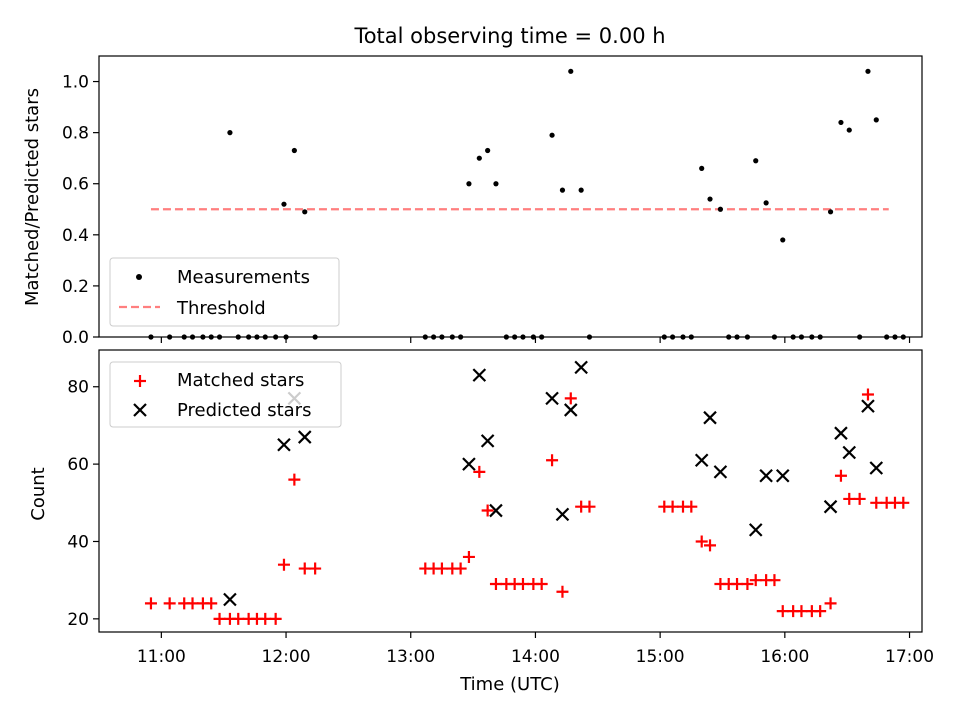  I want to click on bottom-xtick-label: 11:00, so click(161, 657).